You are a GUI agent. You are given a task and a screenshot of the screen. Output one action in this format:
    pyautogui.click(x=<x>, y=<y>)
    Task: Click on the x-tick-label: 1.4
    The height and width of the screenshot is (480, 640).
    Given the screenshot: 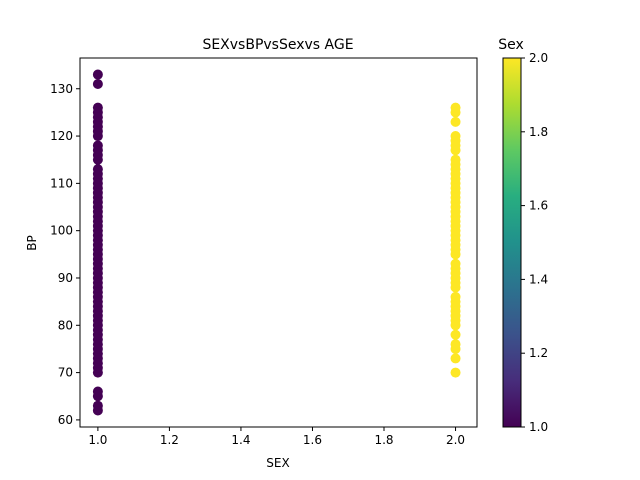 What is the action you would take?
    pyautogui.click(x=240, y=440)
    